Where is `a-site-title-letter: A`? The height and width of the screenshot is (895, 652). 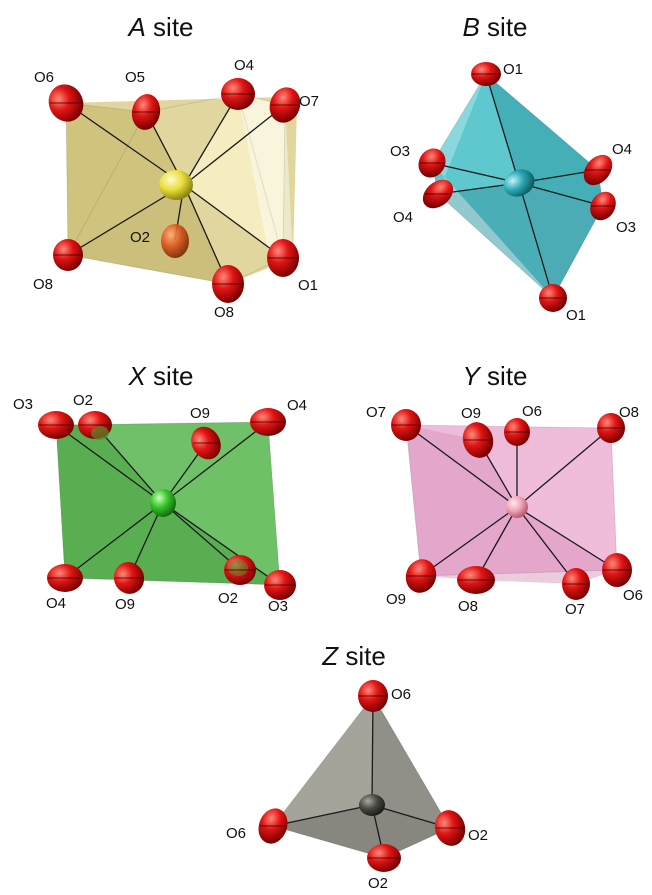 a-site-title-letter: A is located at coordinates (135, 27).